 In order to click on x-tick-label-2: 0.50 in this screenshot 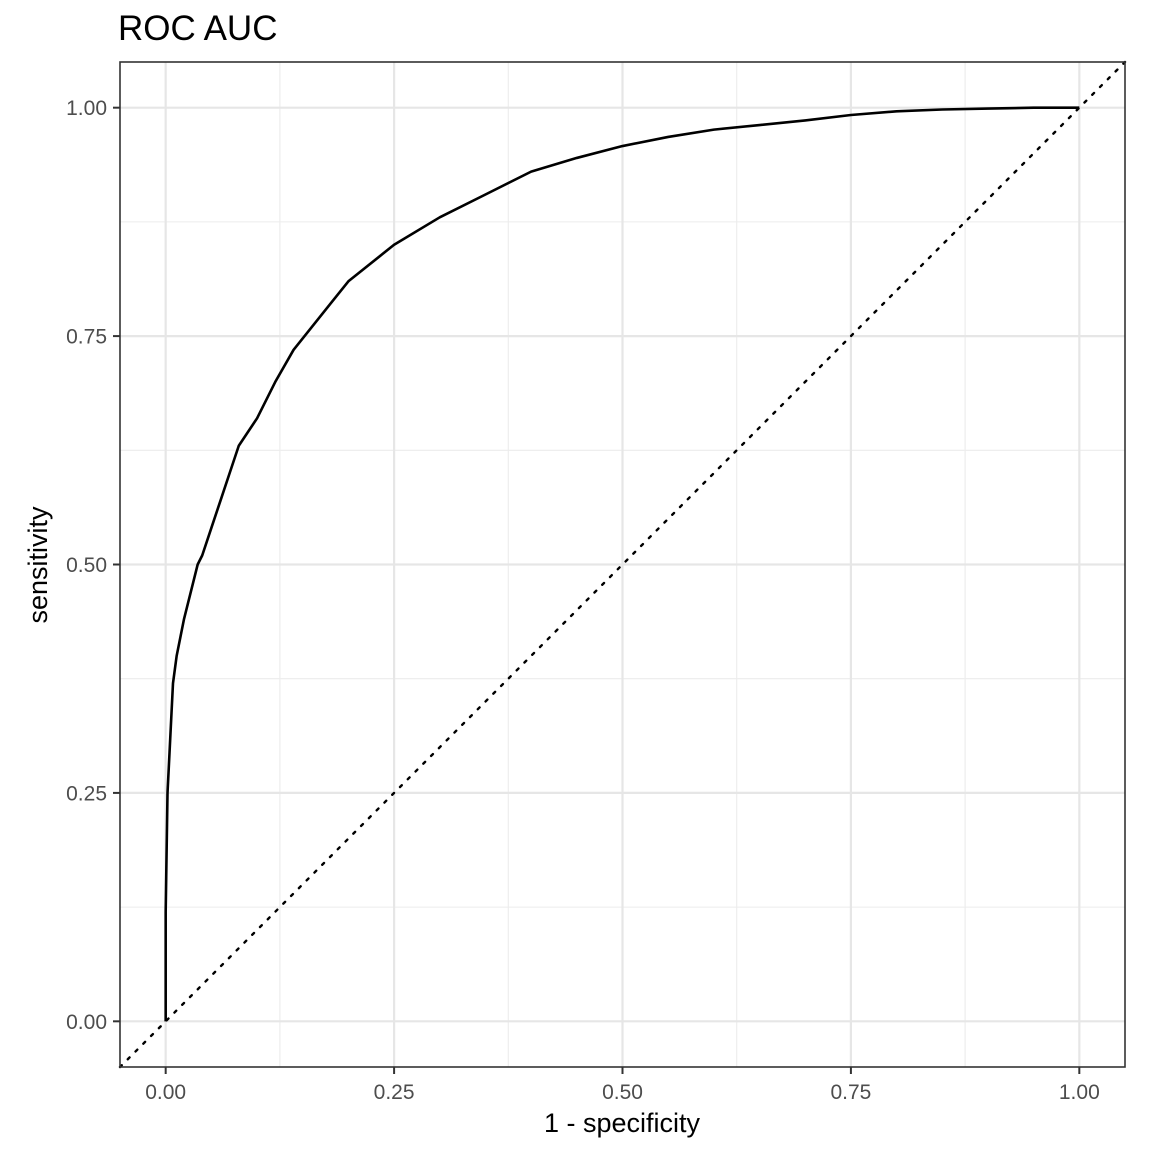, I will do `click(622, 1092)`.